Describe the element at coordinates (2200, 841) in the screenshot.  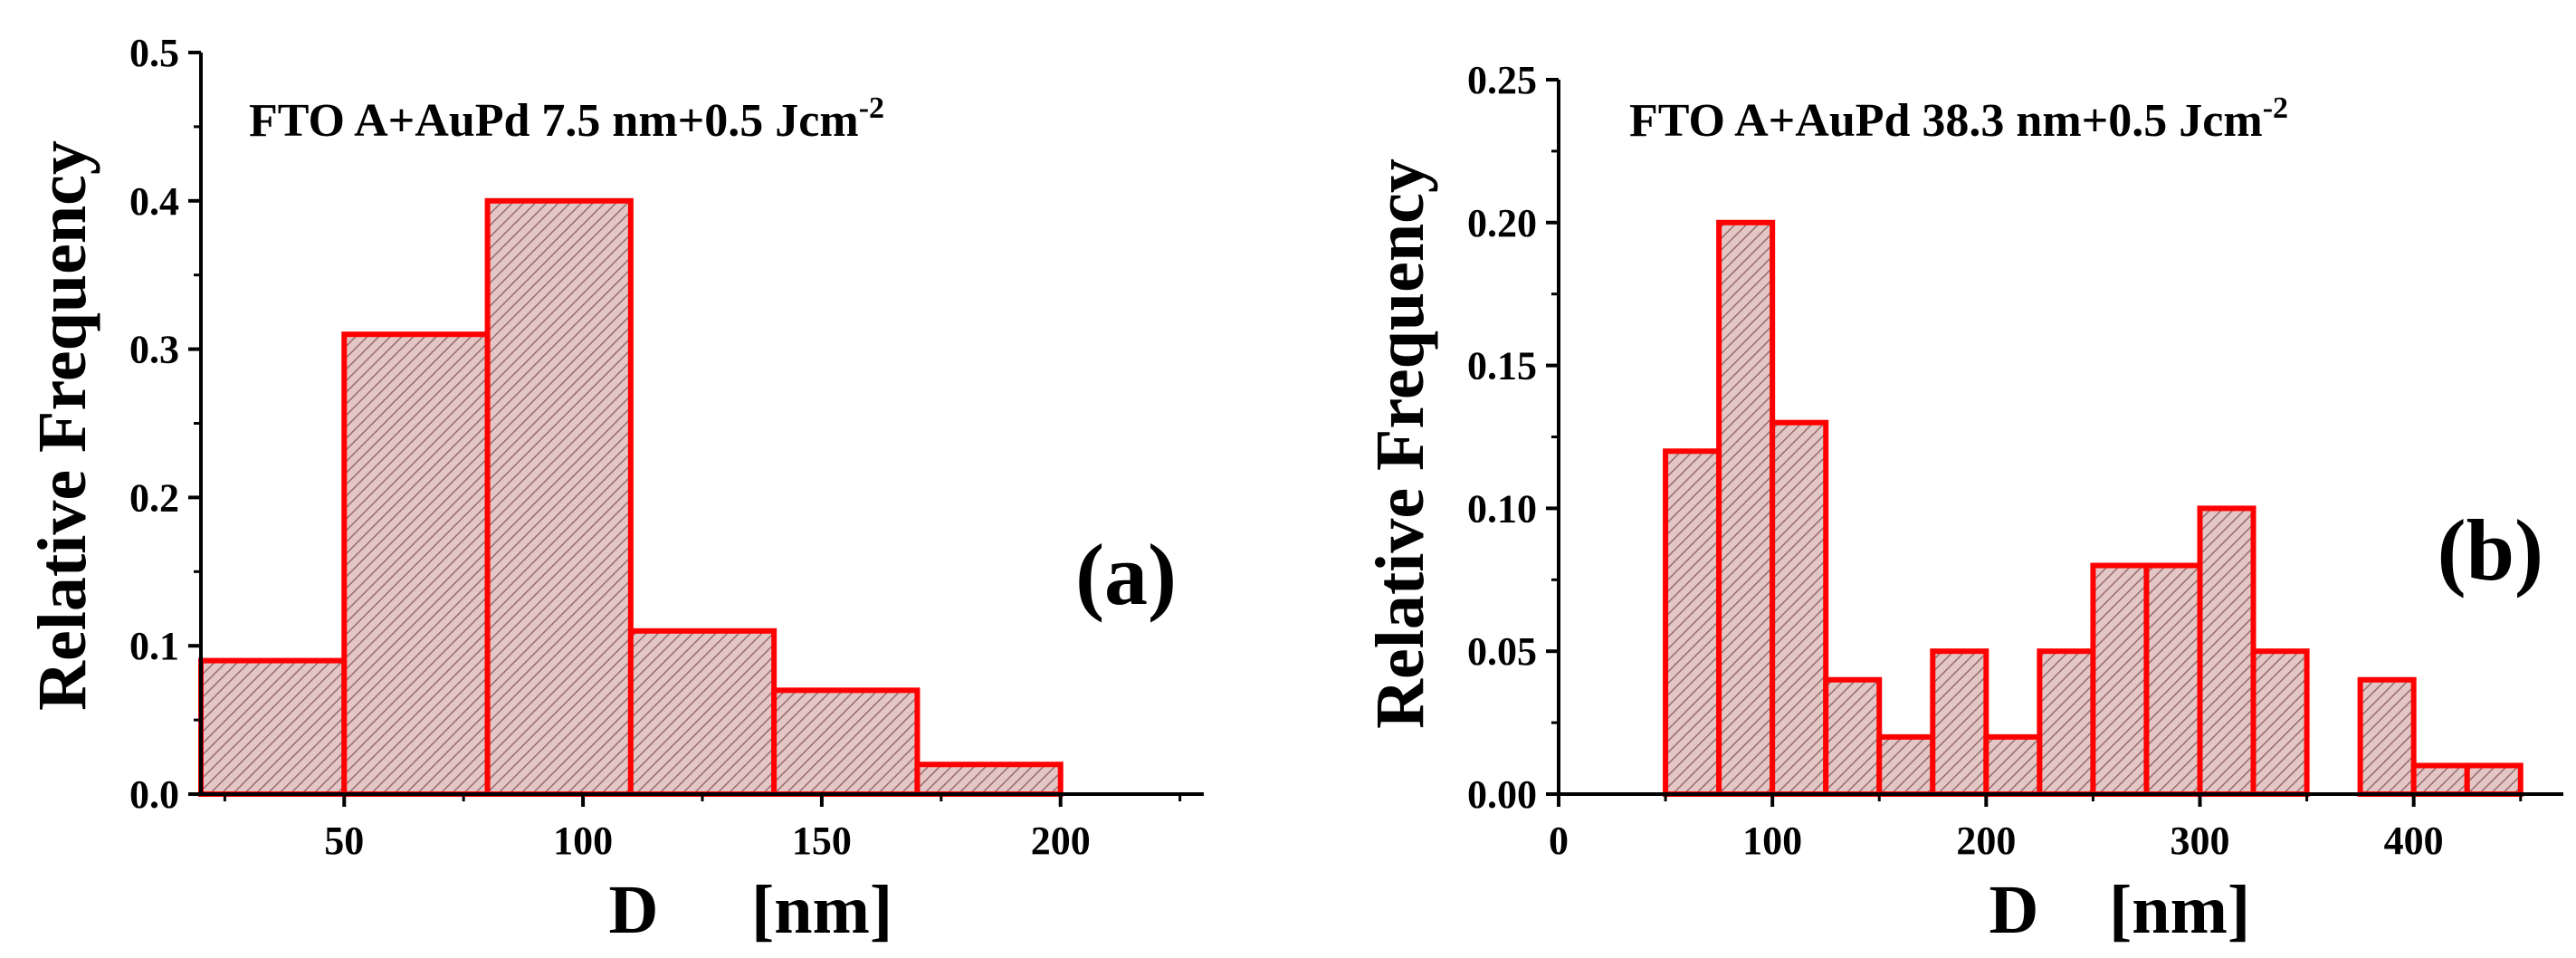
I see `x-tick-label: 300` at that location.